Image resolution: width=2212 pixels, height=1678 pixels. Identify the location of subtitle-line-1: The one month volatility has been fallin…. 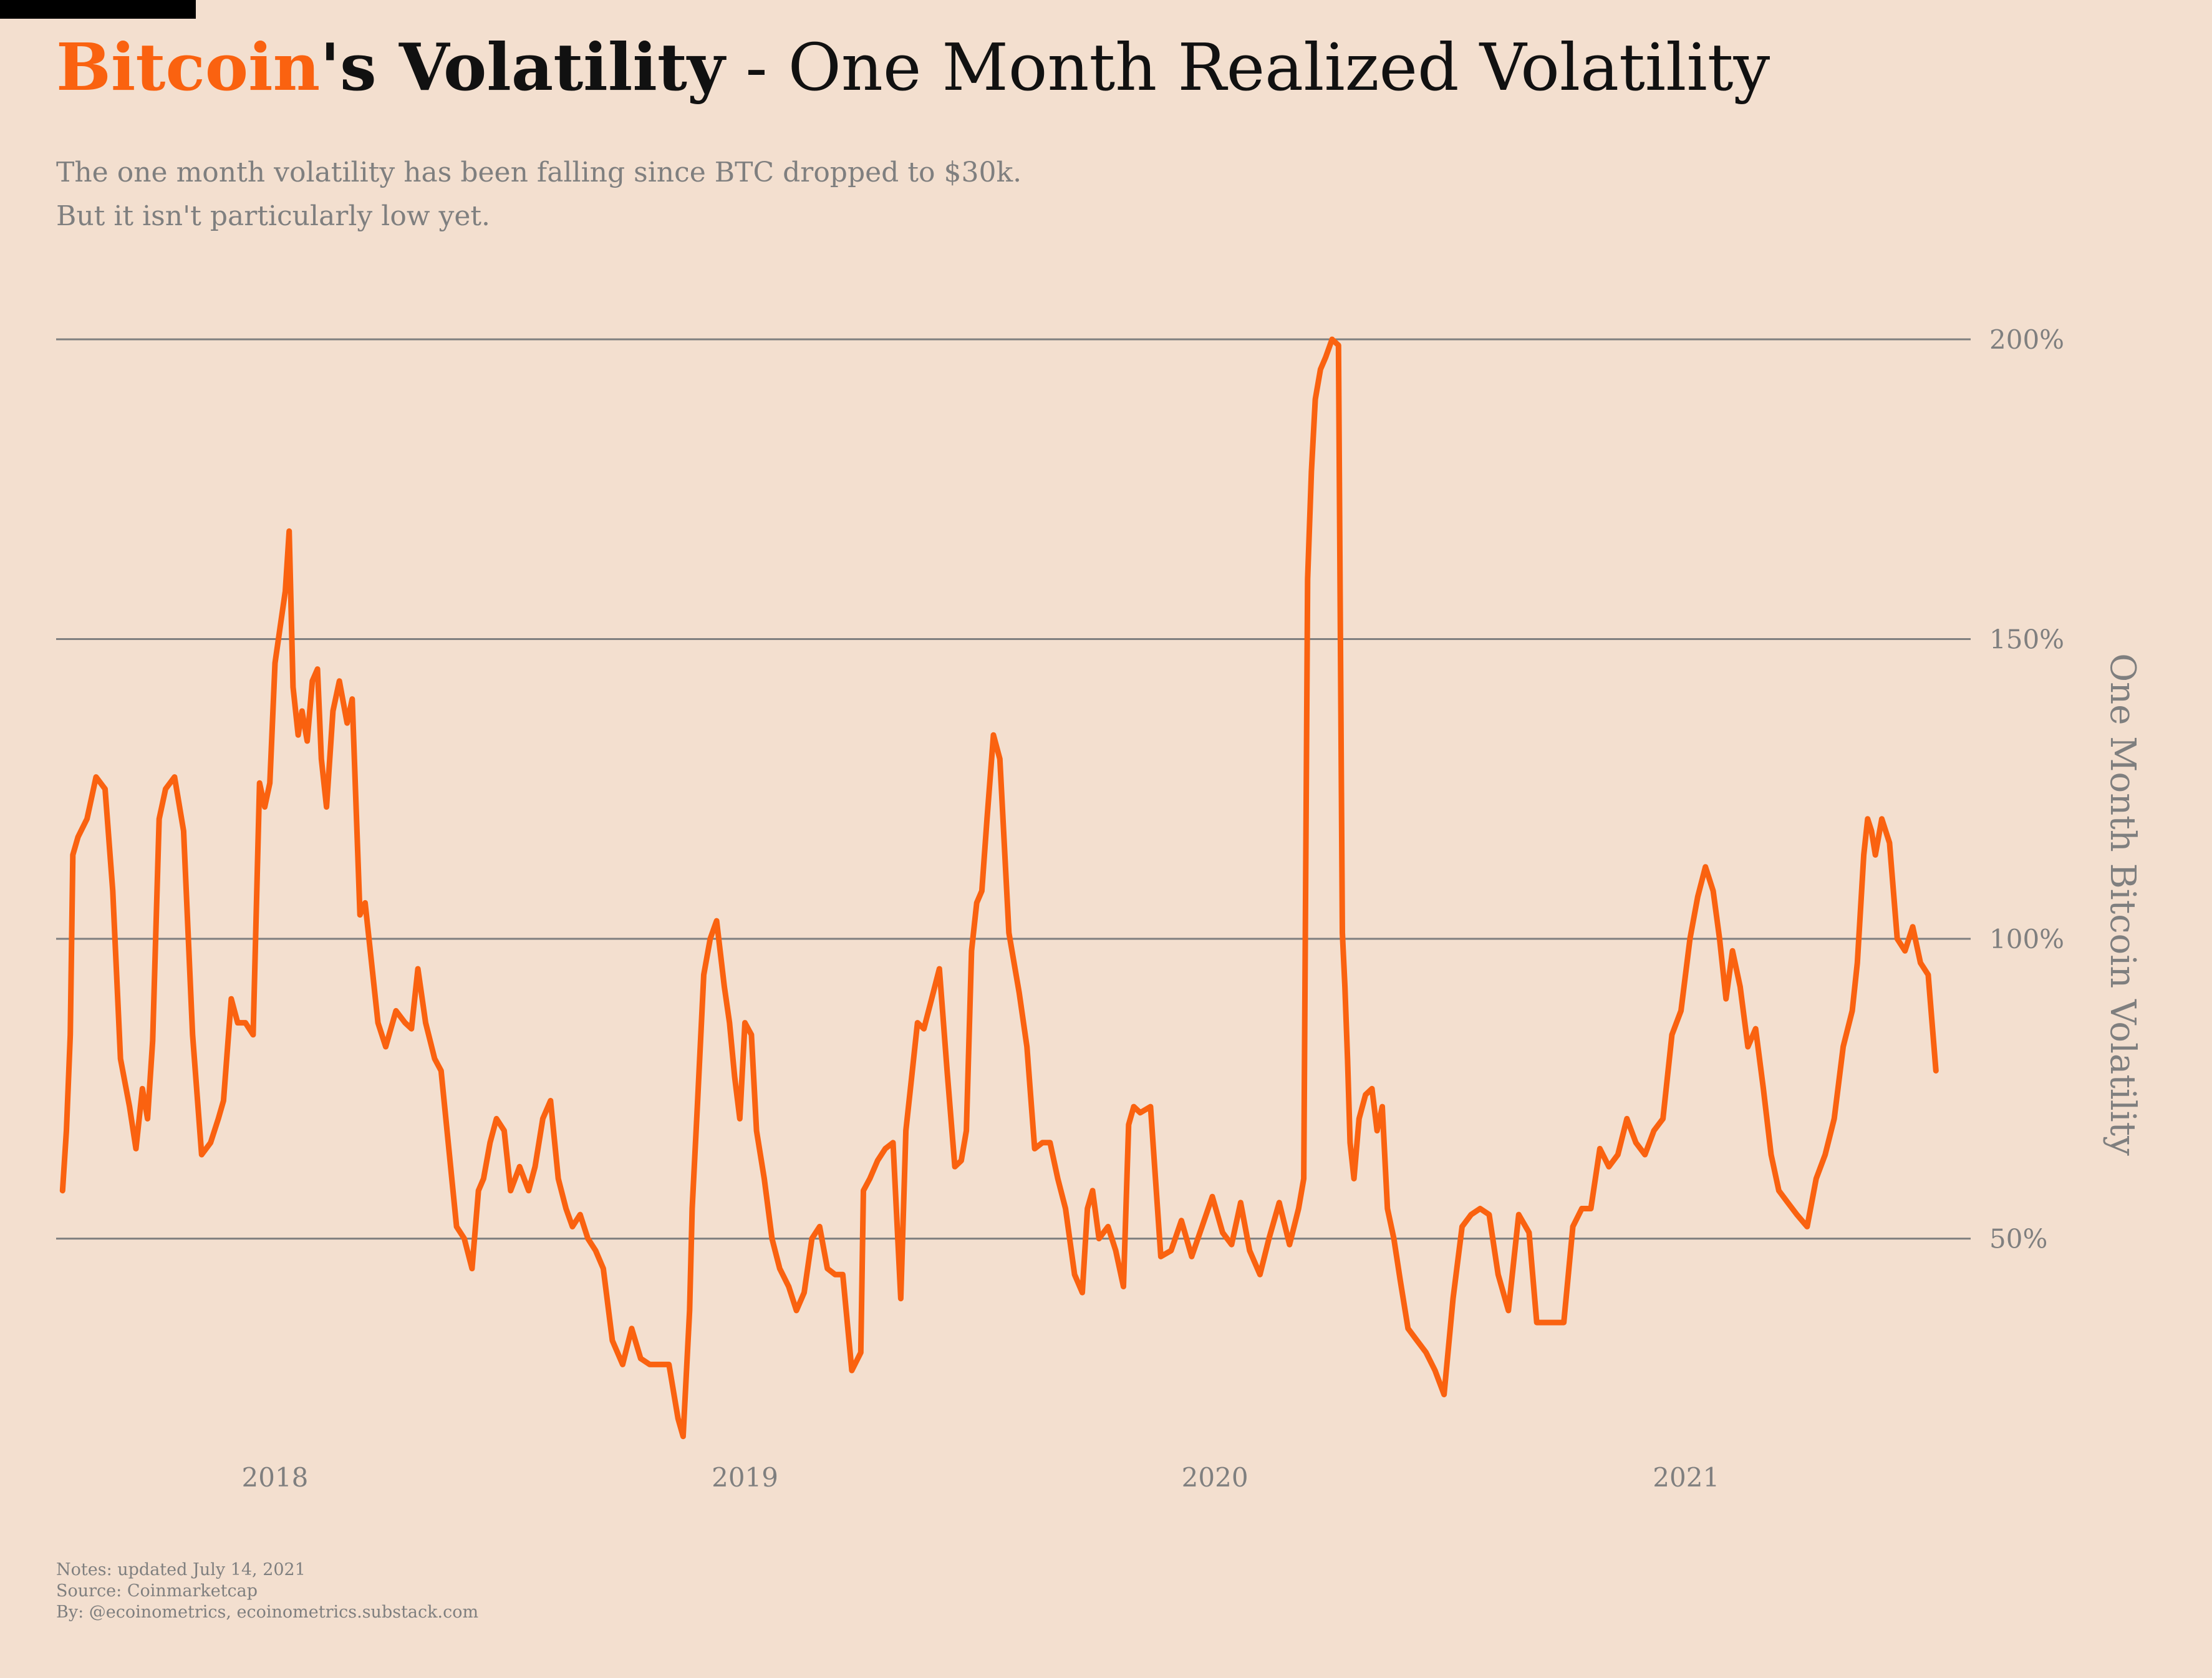
(539, 172).